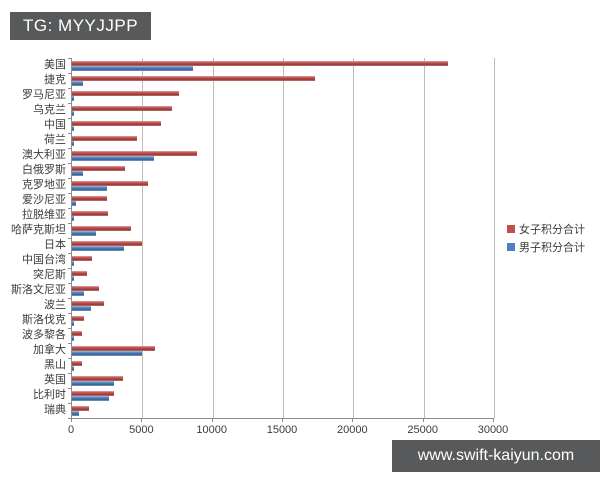 The width and height of the screenshot is (600, 480). Describe the element at coordinates (55, 245) in the screenshot. I see `category-label: 日本` at that location.